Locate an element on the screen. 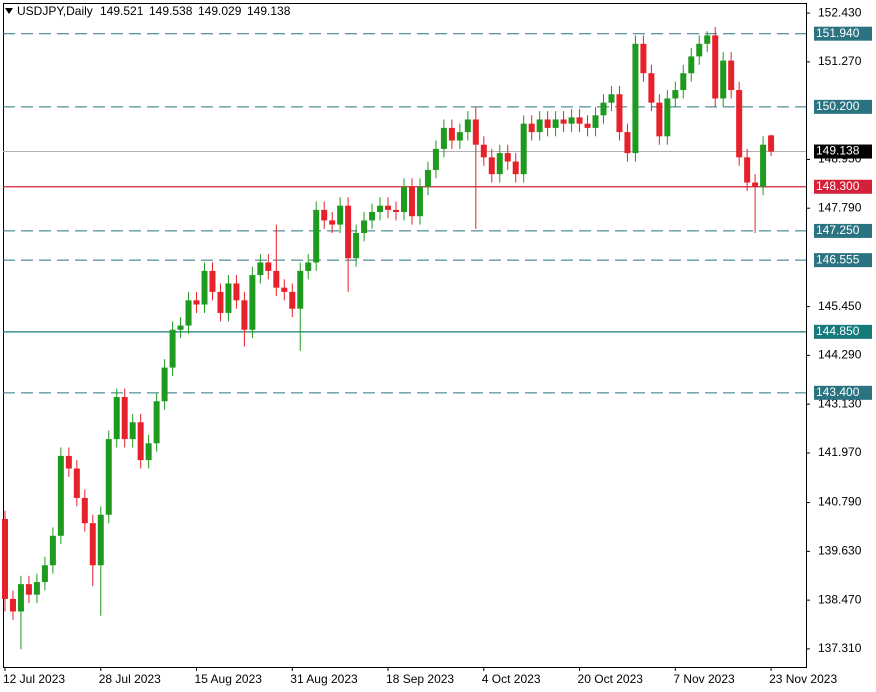 This screenshot has height=692, width=876. ohlc-high: 149.538 is located at coordinates (171, 11).